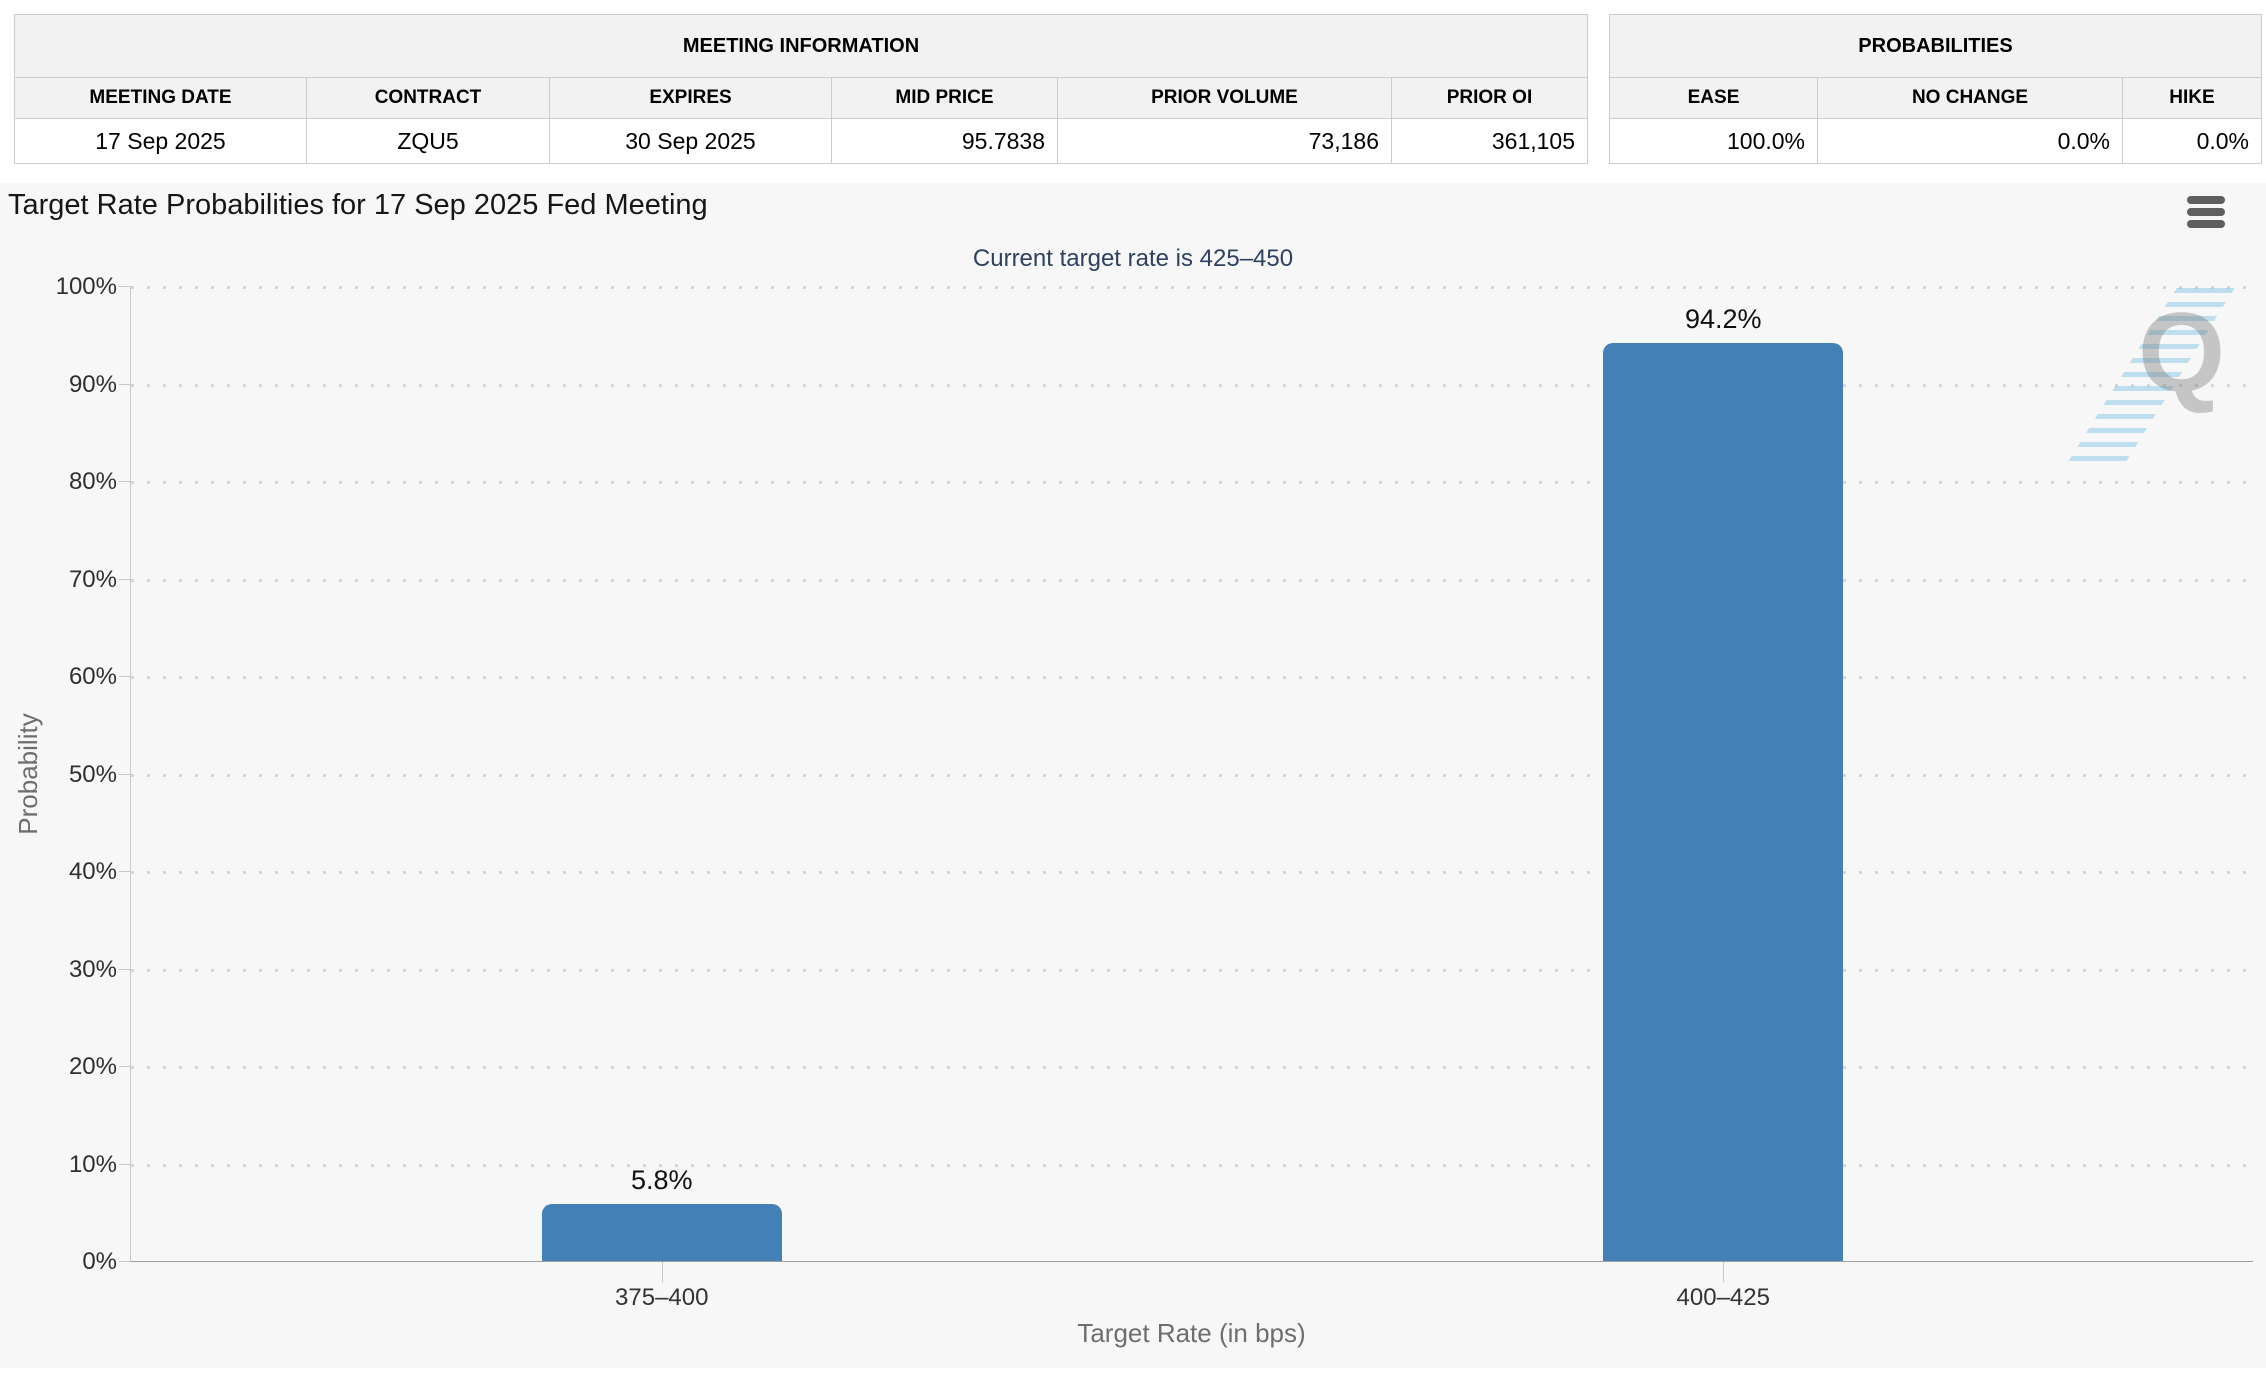 The height and width of the screenshot is (1378, 2266). I want to click on table-row: 100.0% 0.0% 0.0%, so click(1936, 141).